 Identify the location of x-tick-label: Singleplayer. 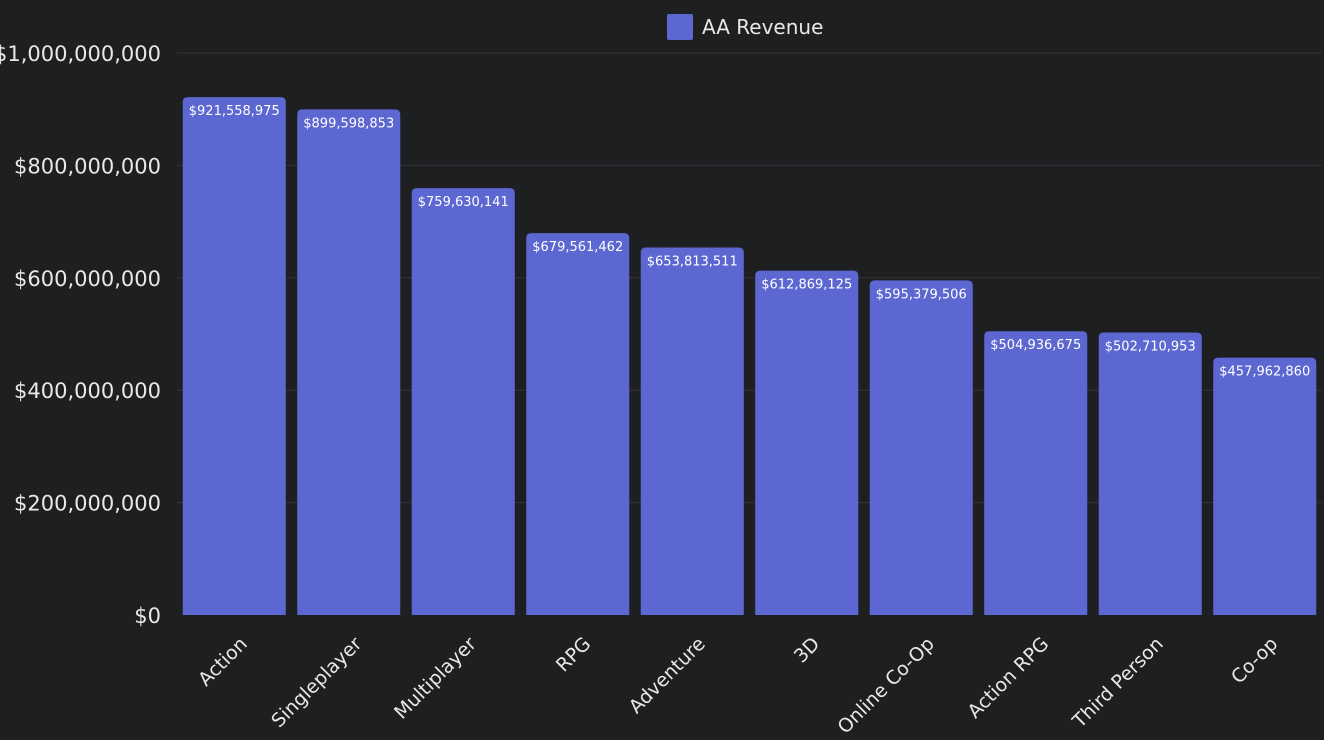
(316, 682).